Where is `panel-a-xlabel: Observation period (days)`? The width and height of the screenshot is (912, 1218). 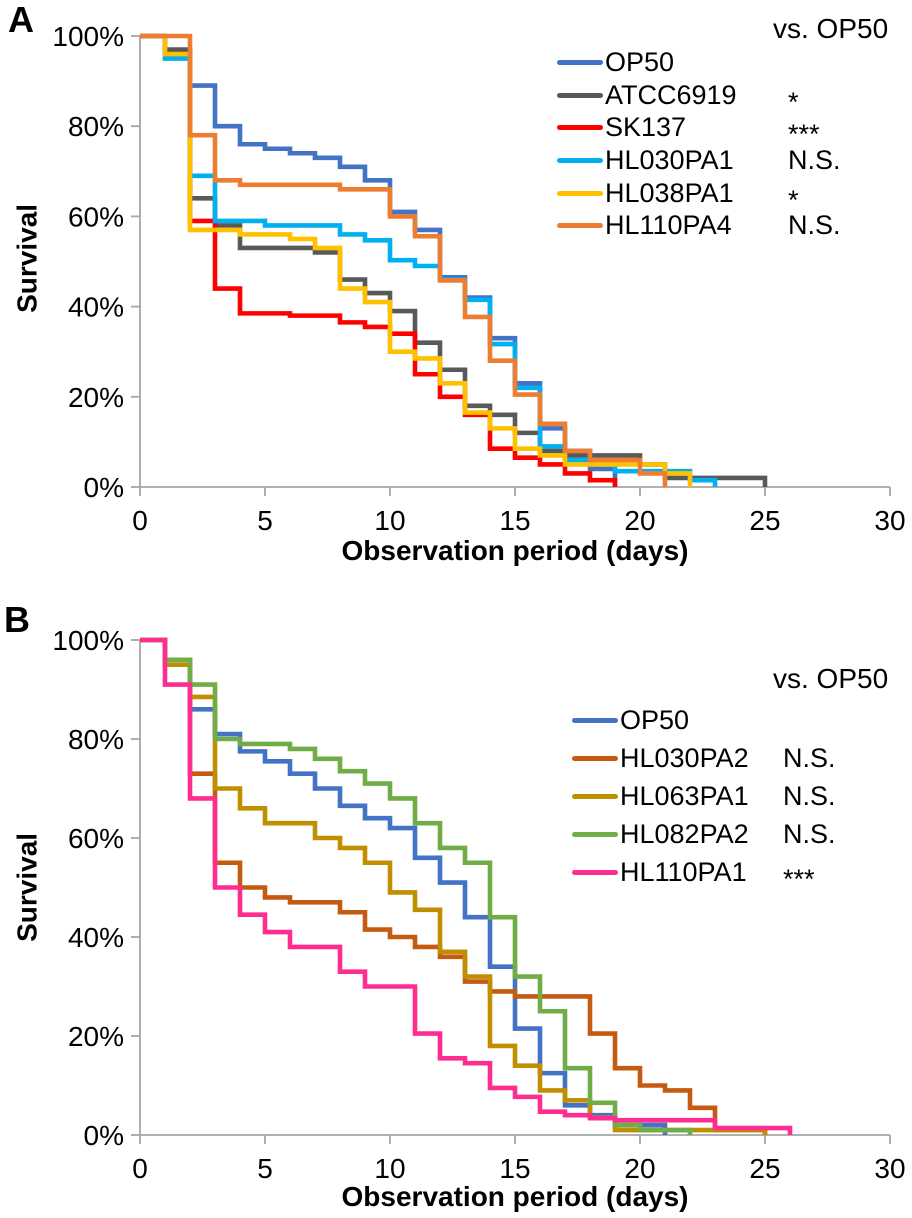 panel-a-xlabel: Observation period (days) is located at coordinates (515, 550).